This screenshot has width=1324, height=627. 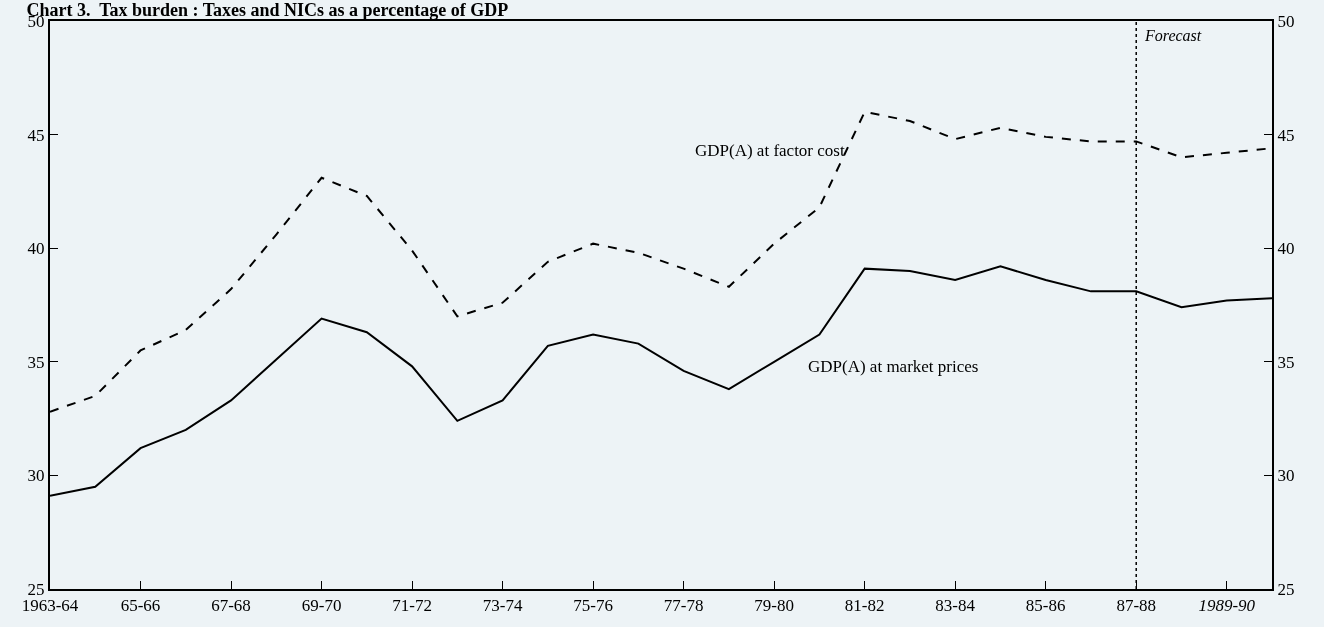 What do you see at coordinates (774, 606) in the screenshot?
I see `x-tick-label: 79-80` at bounding box center [774, 606].